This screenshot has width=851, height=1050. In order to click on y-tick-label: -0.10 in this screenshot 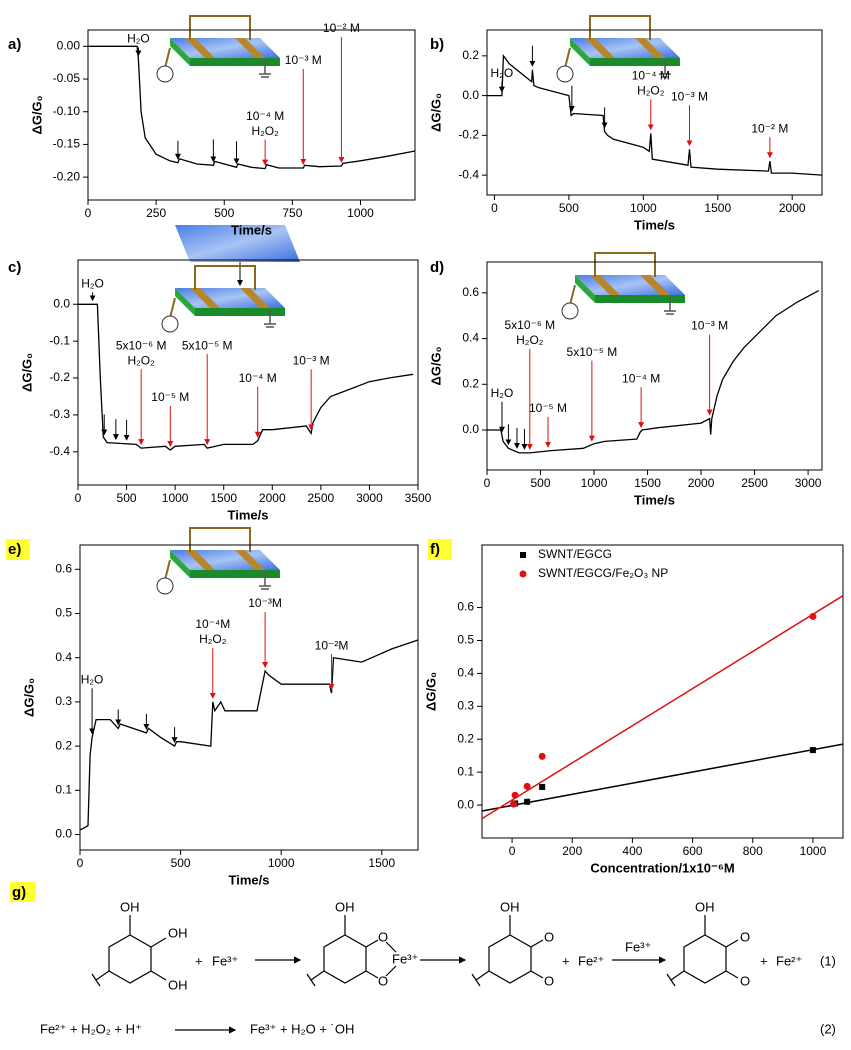, I will do `click(67, 111)`.